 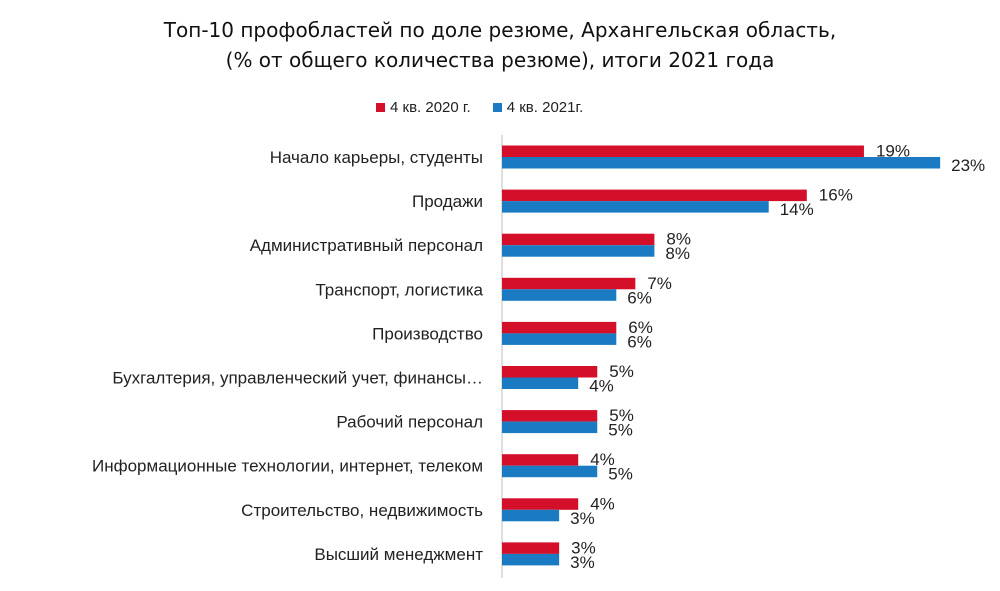 What do you see at coordinates (640, 327) in the screenshot?
I see `data-label-2020: 6%` at bounding box center [640, 327].